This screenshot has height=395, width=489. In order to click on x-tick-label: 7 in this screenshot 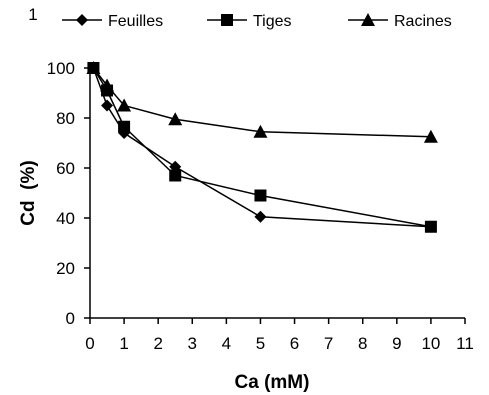, I will do `click(328, 343)`.